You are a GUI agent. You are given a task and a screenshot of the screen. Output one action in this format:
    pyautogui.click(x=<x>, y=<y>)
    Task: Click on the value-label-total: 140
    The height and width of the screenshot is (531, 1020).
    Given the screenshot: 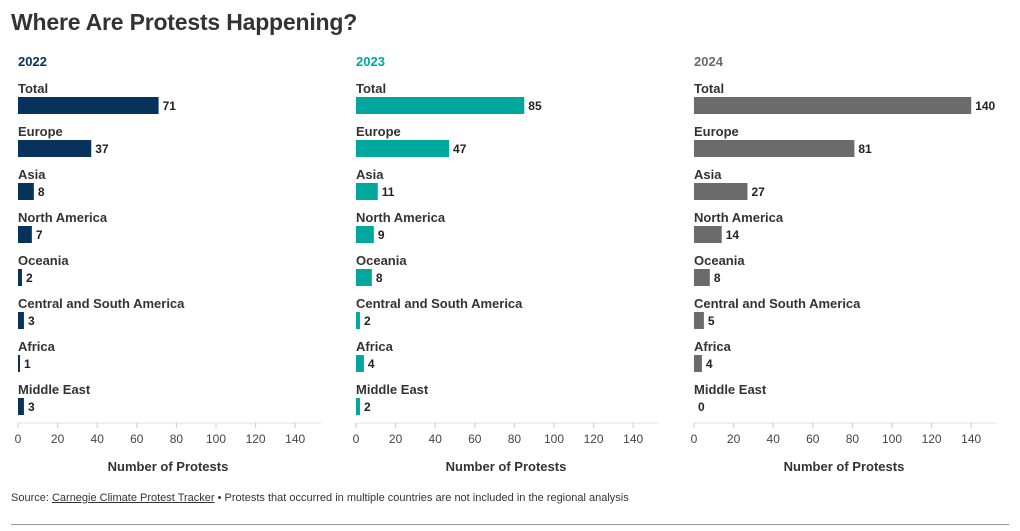 What is the action you would take?
    pyautogui.click(x=985, y=106)
    